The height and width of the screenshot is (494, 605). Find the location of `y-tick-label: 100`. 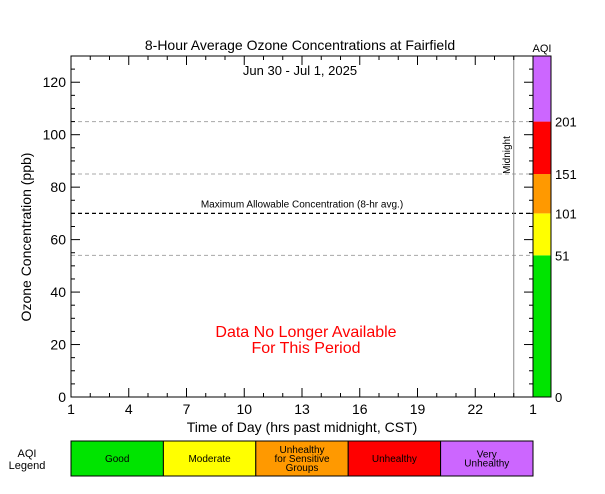

y-tick-label: 100 is located at coordinates (55, 135).